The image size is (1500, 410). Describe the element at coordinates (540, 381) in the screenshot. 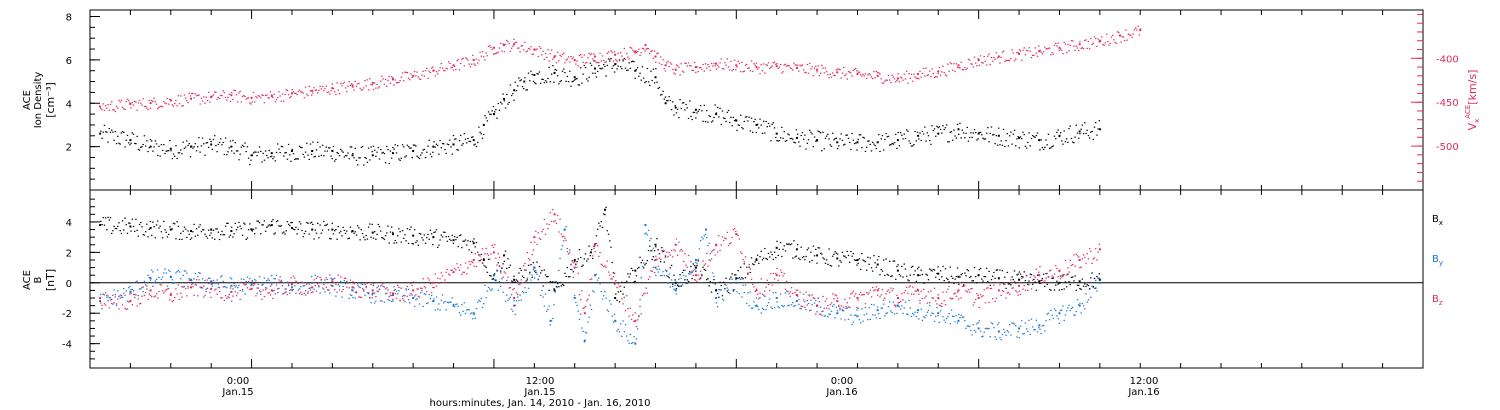

I see `x-tick-1-time: 12:00` at that location.